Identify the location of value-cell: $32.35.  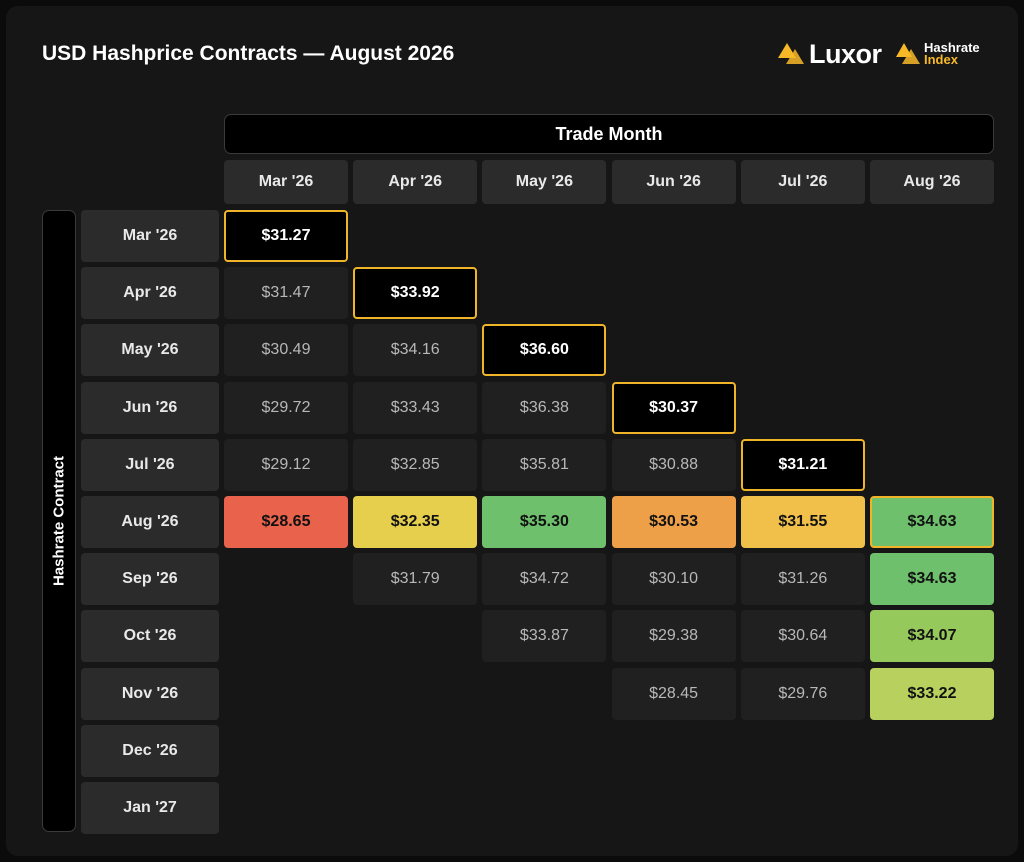
(415, 522).